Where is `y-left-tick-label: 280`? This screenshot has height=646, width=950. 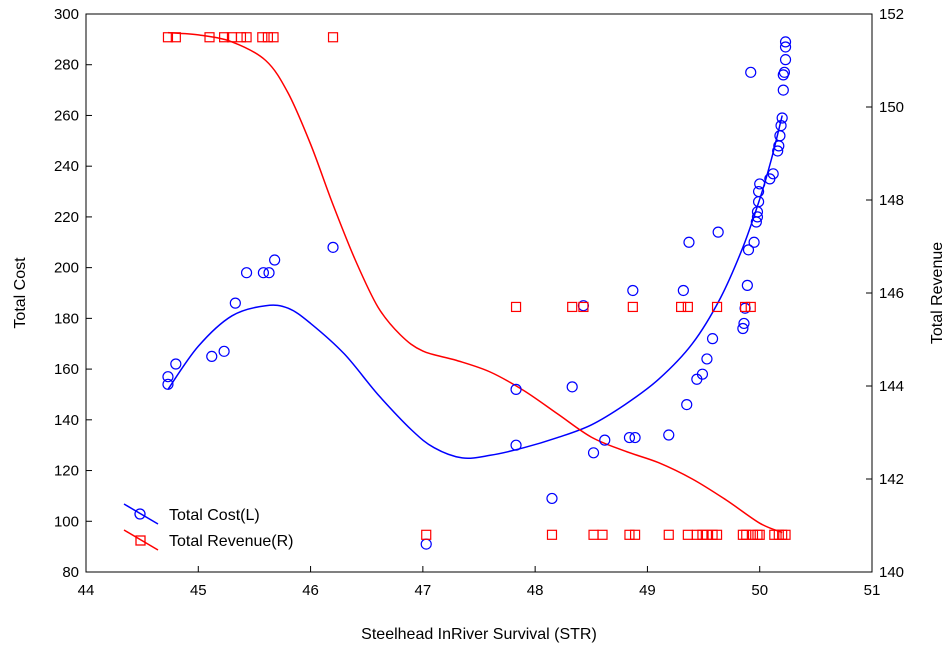
y-left-tick-label: 280 is located at coordinates (66, 65).